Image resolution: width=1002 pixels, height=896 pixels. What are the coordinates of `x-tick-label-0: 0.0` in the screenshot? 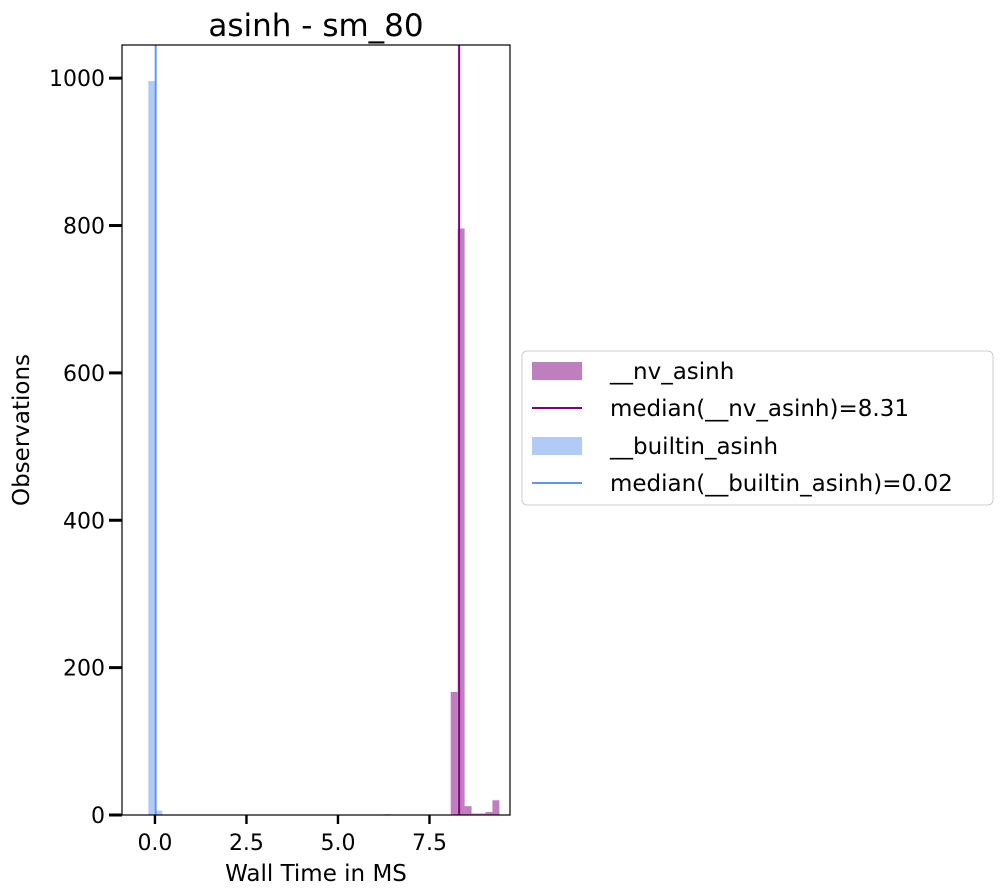 It's located at (154, 843).